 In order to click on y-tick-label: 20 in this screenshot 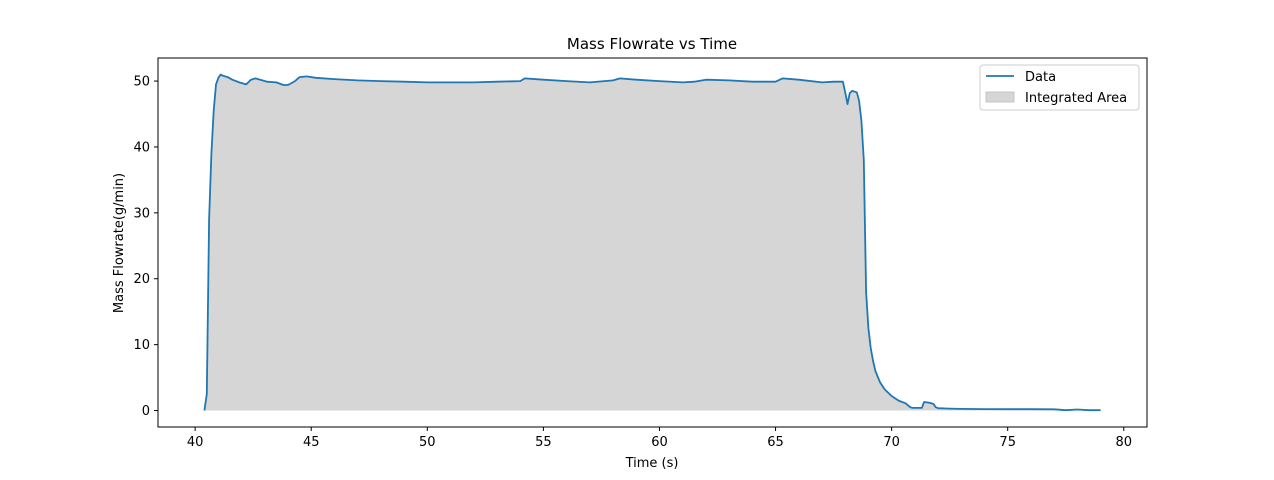, I will do `click(141, 279)`.